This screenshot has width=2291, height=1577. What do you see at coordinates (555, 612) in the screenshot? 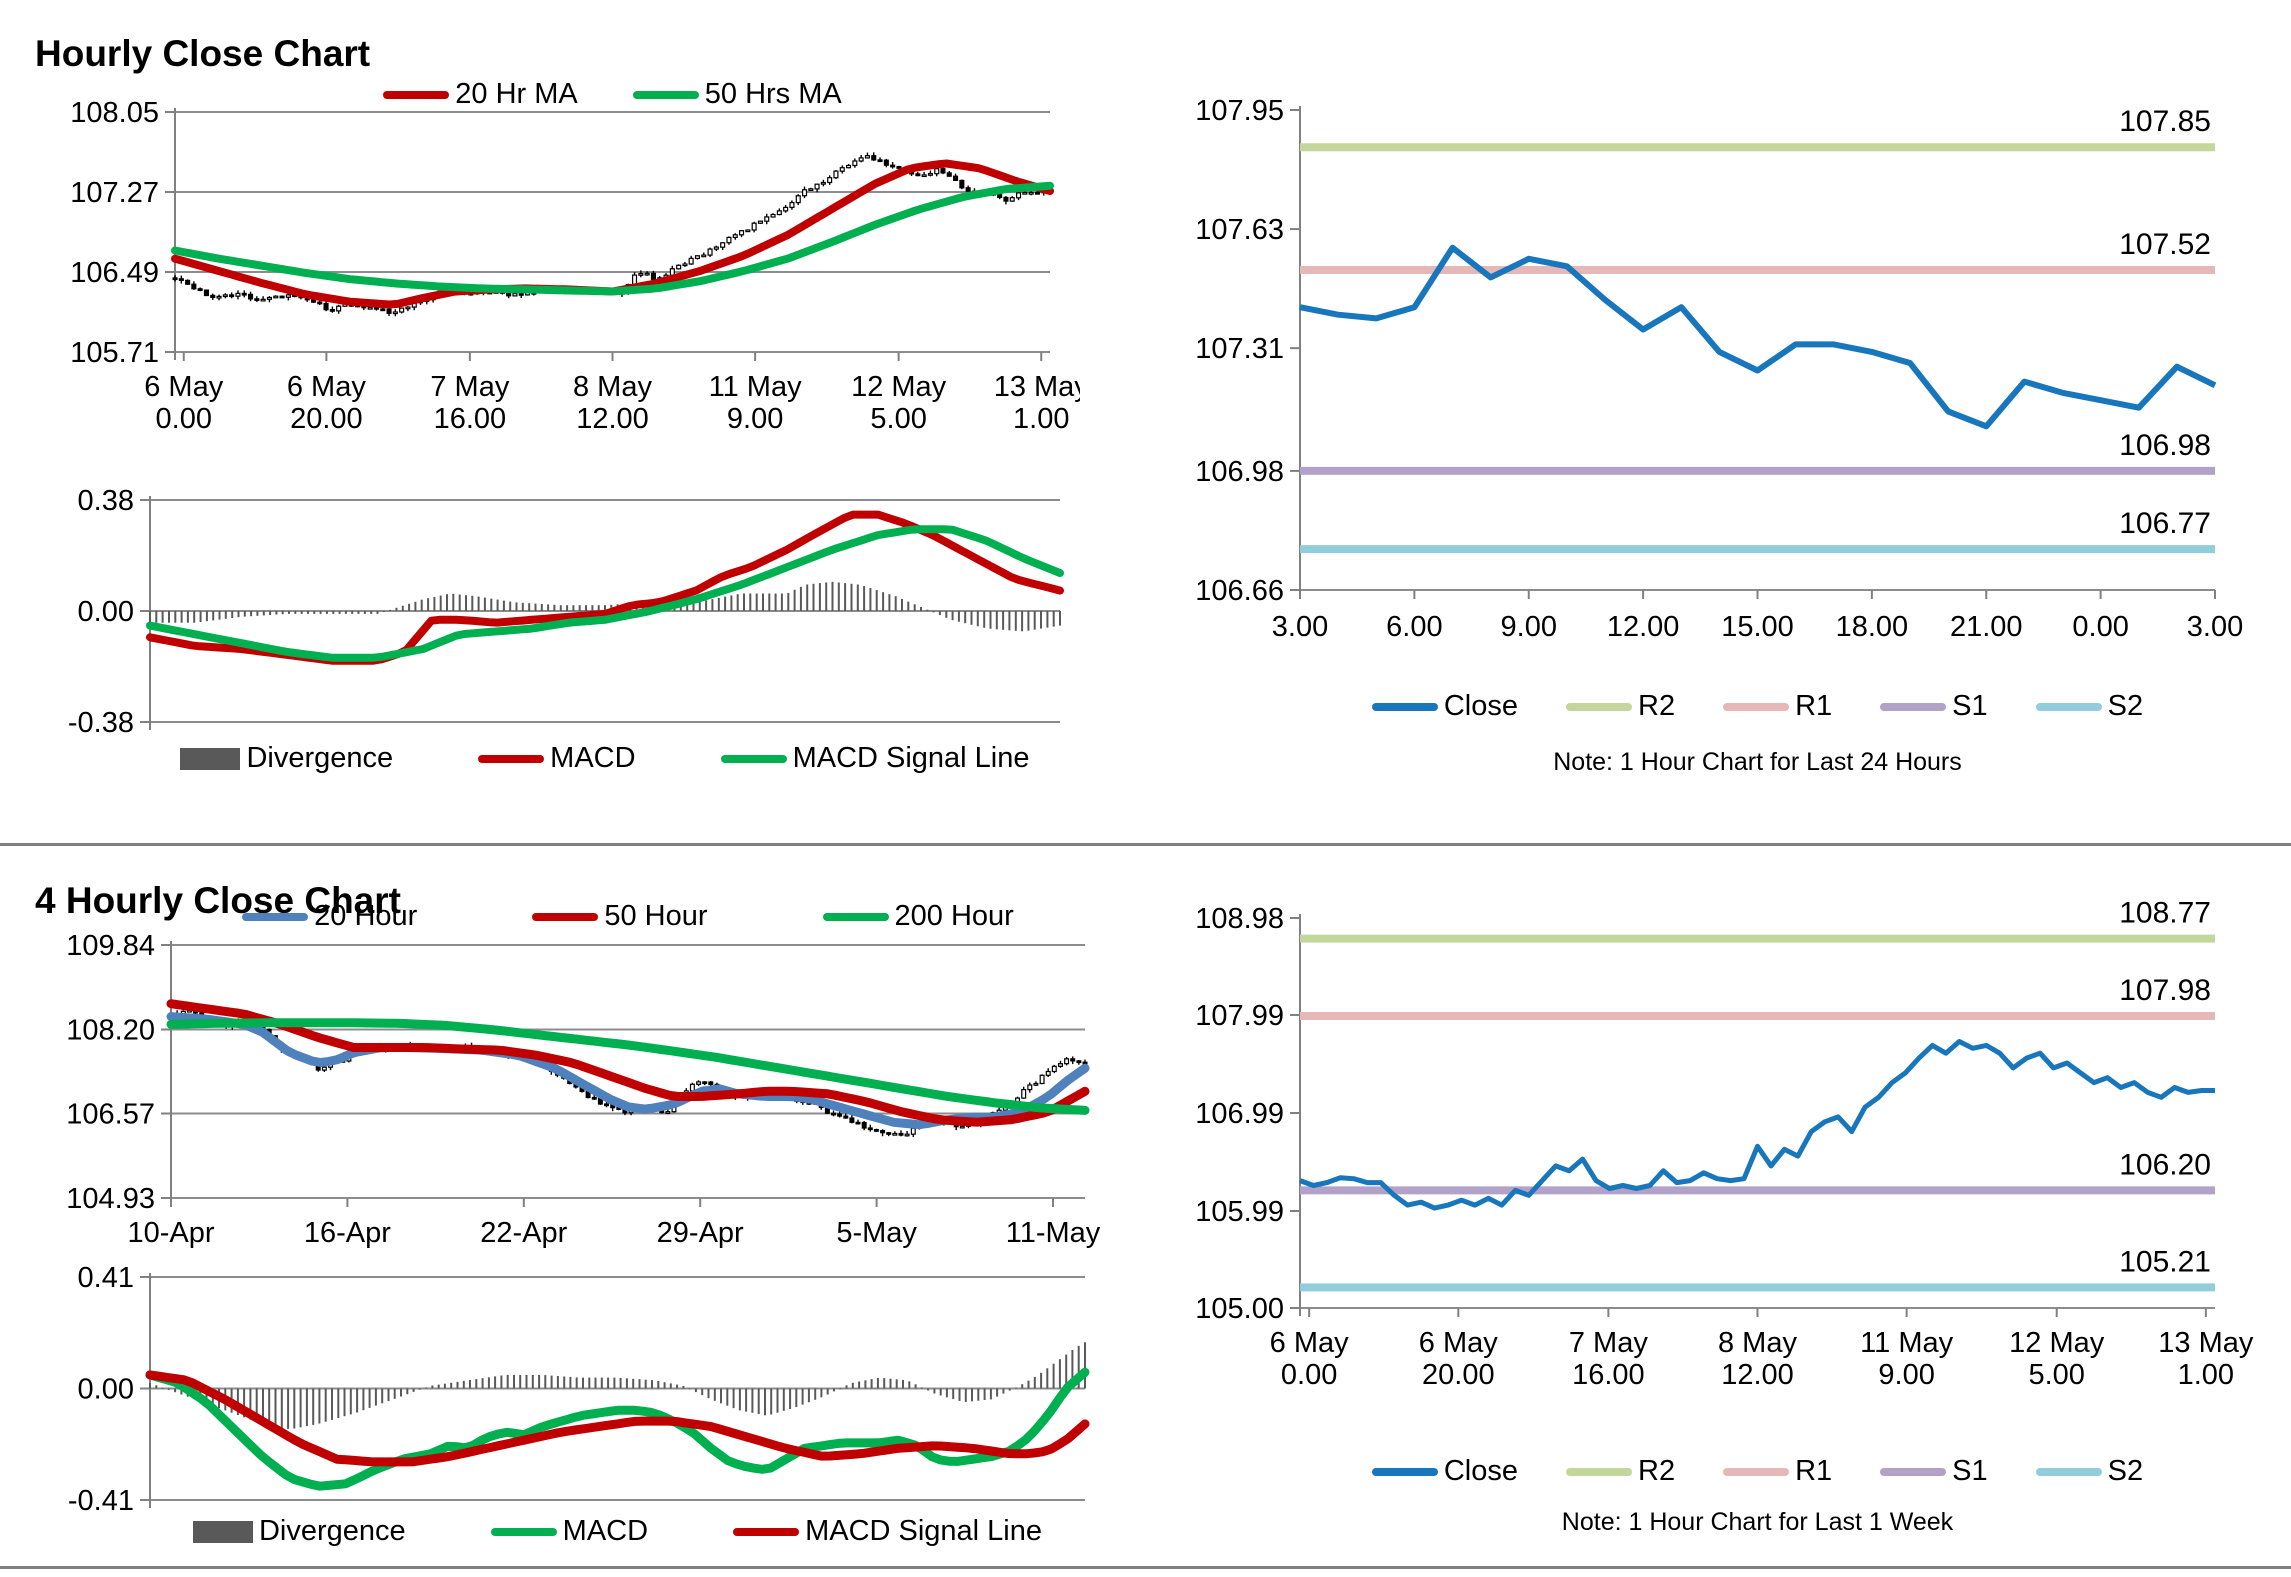
I see `hourly-macd-chart: 0.38 0.00 -0.38` at bounding box center [555, 612].